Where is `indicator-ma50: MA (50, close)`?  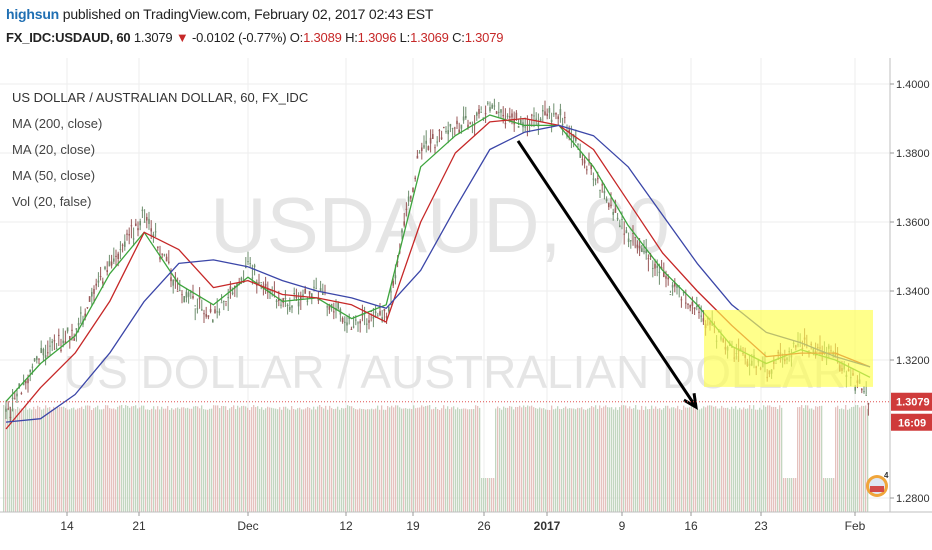 indicator-ma50: MA (50, close) is located at coordinates (53, 175).